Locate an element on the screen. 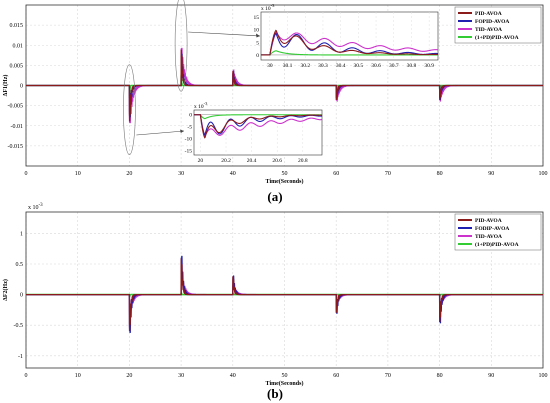 The image size is (550, 403). y-tick-label: -0.005 is located at coordinates (16, 107).